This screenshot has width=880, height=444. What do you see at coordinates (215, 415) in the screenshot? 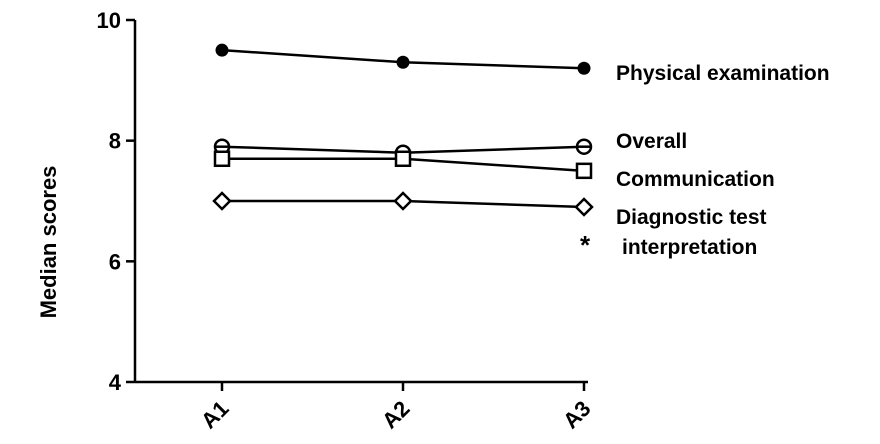
I see `x-tick-label: A1` at bounding box center [215, 415].